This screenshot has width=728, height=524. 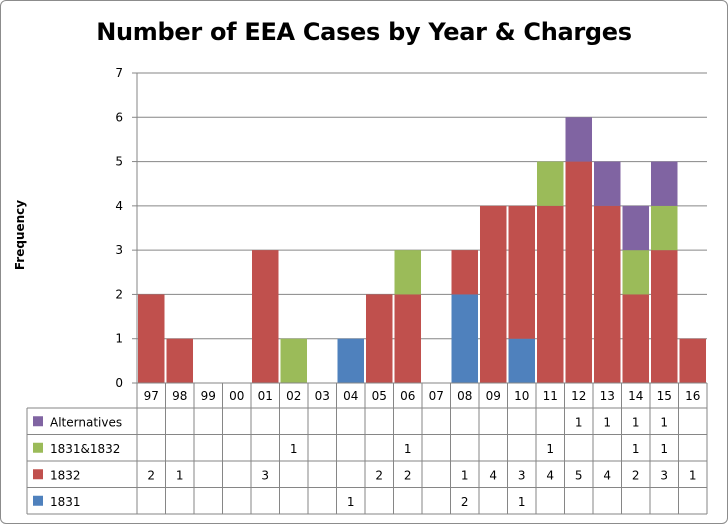 What do you see at coordinates (692, 396) in the screenshot?
I see `x-category-label: 16` at bounding box center [692, 396].